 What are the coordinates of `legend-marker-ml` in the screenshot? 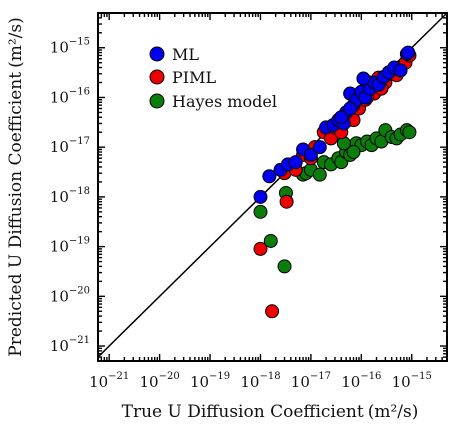 It's located at (157, 54).